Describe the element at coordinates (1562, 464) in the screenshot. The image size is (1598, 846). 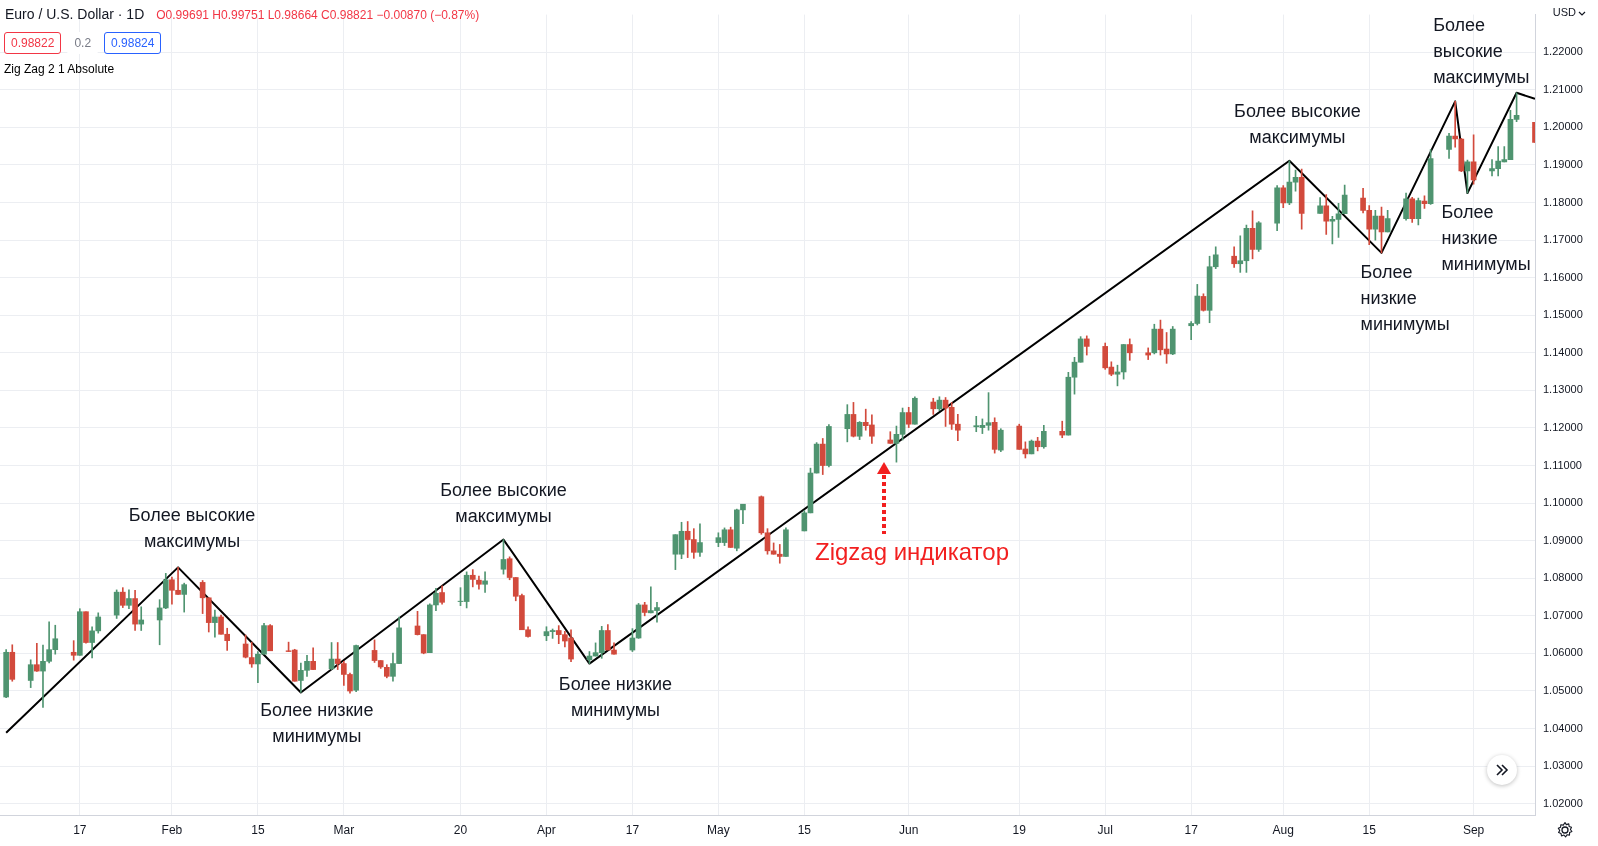
I see `y-tick-label: 1.11000` at that location.